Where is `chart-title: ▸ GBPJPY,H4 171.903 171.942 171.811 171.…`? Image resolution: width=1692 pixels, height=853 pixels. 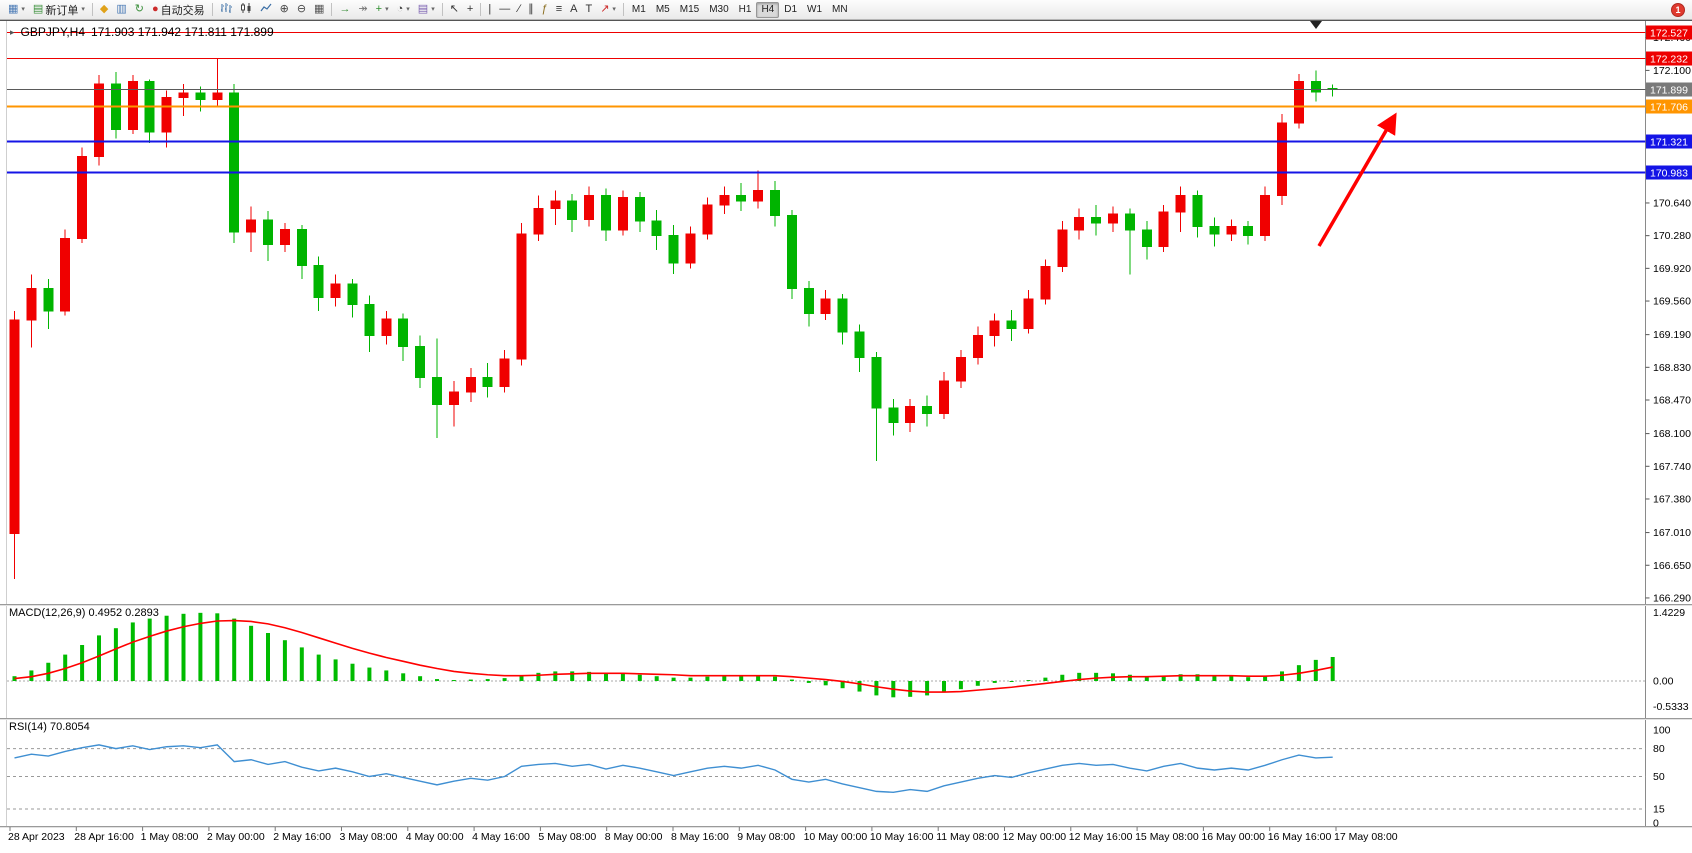
chart-title: ▸ GBPJPY,H4 171.903 171.942 171.811 171.… is located at coordinates (142, 32).